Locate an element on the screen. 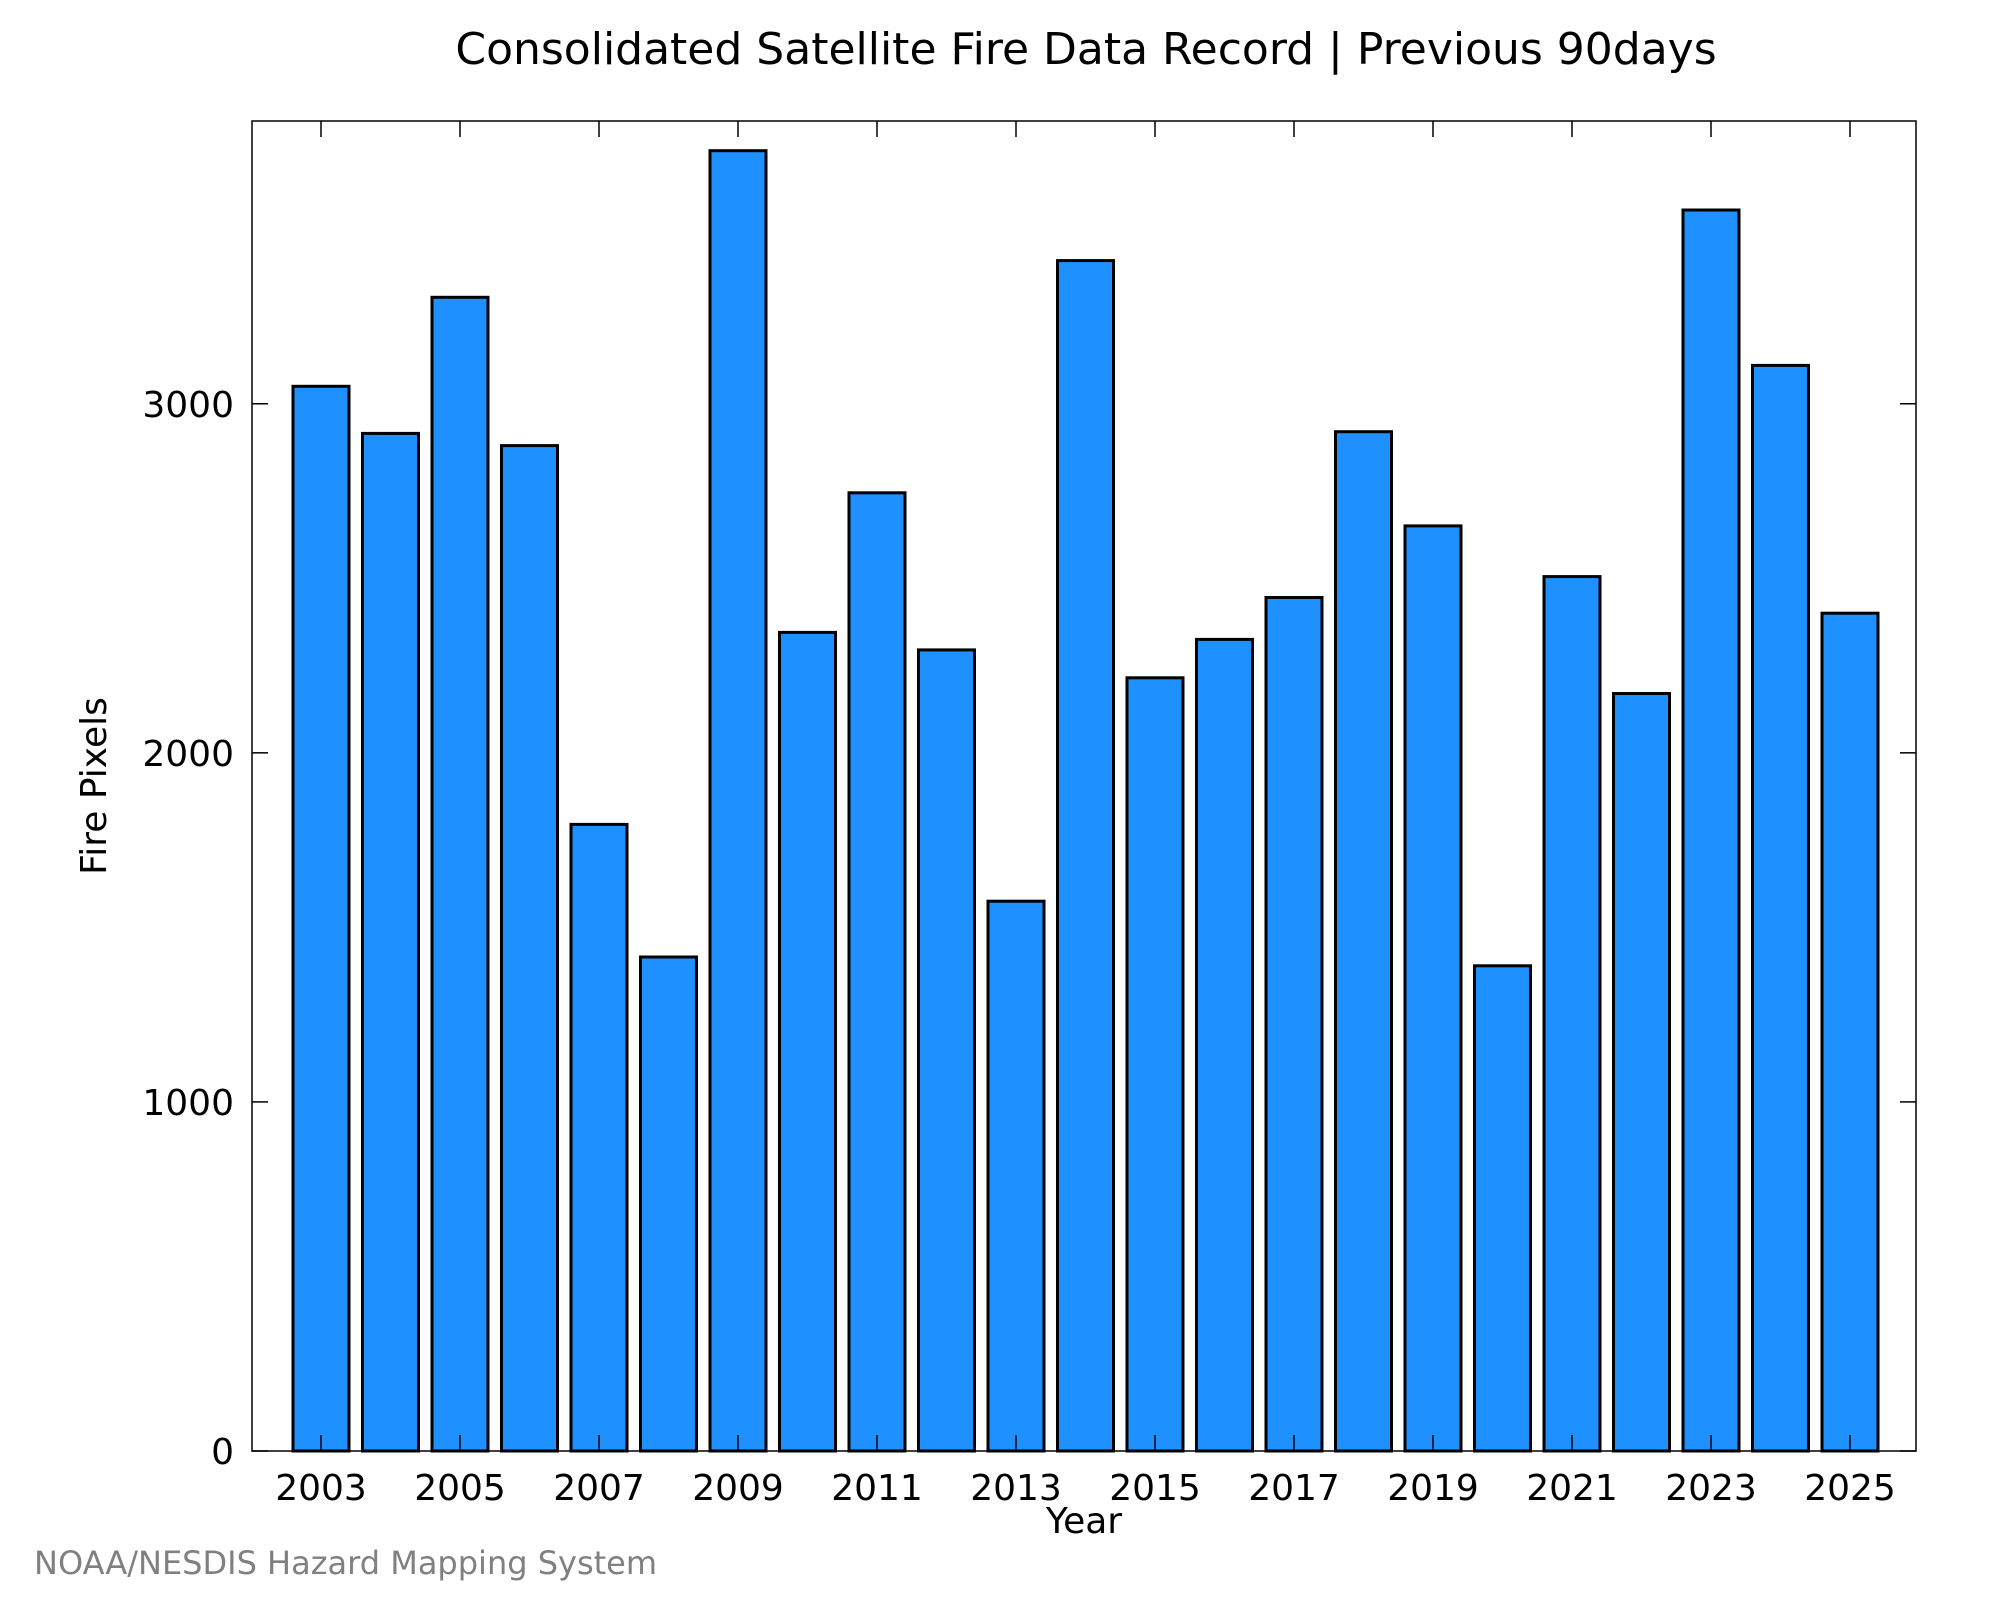 The image size is (2000, 1600). bar-2018 is located at coordinates (1363, 941).